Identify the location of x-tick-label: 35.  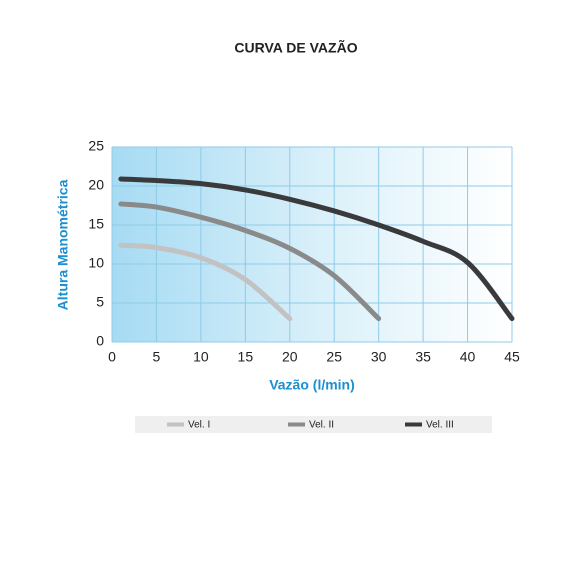
(423, 357).